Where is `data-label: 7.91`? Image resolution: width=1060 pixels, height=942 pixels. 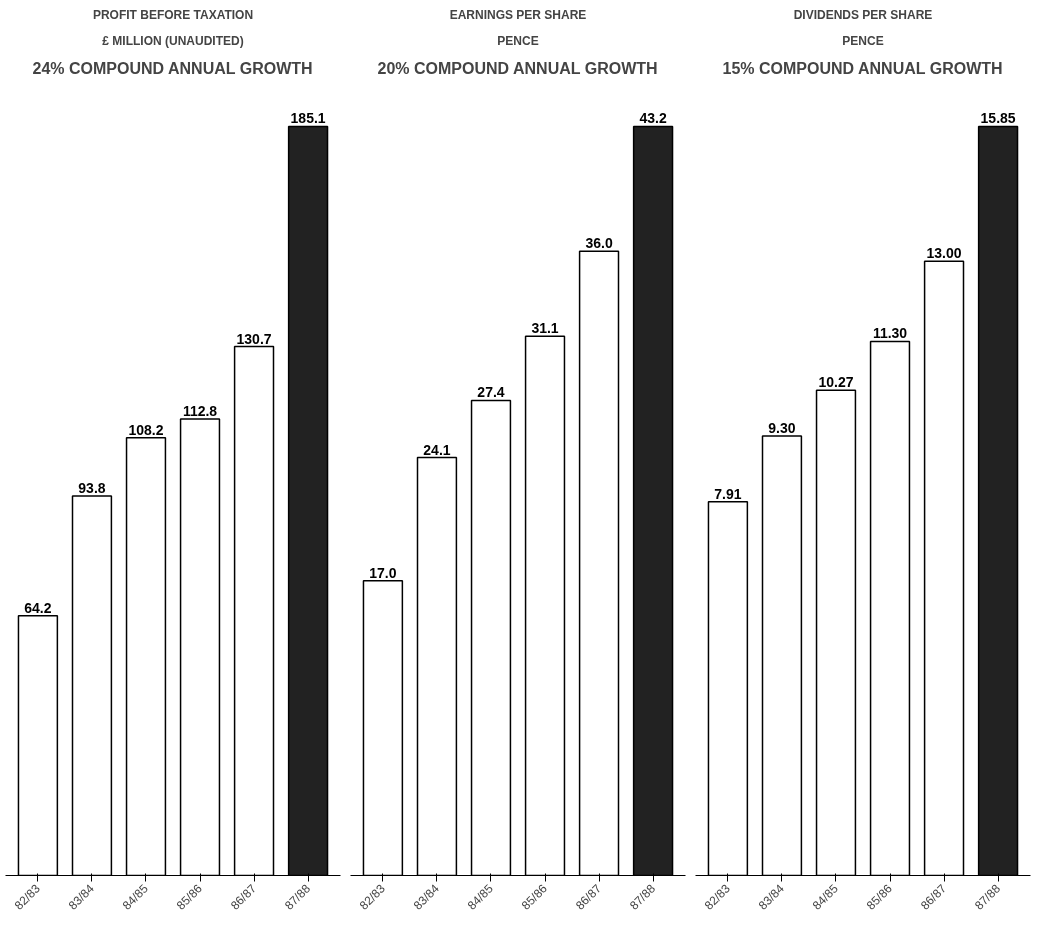 data-label: 7.91 is located at coordinates (728, 493).